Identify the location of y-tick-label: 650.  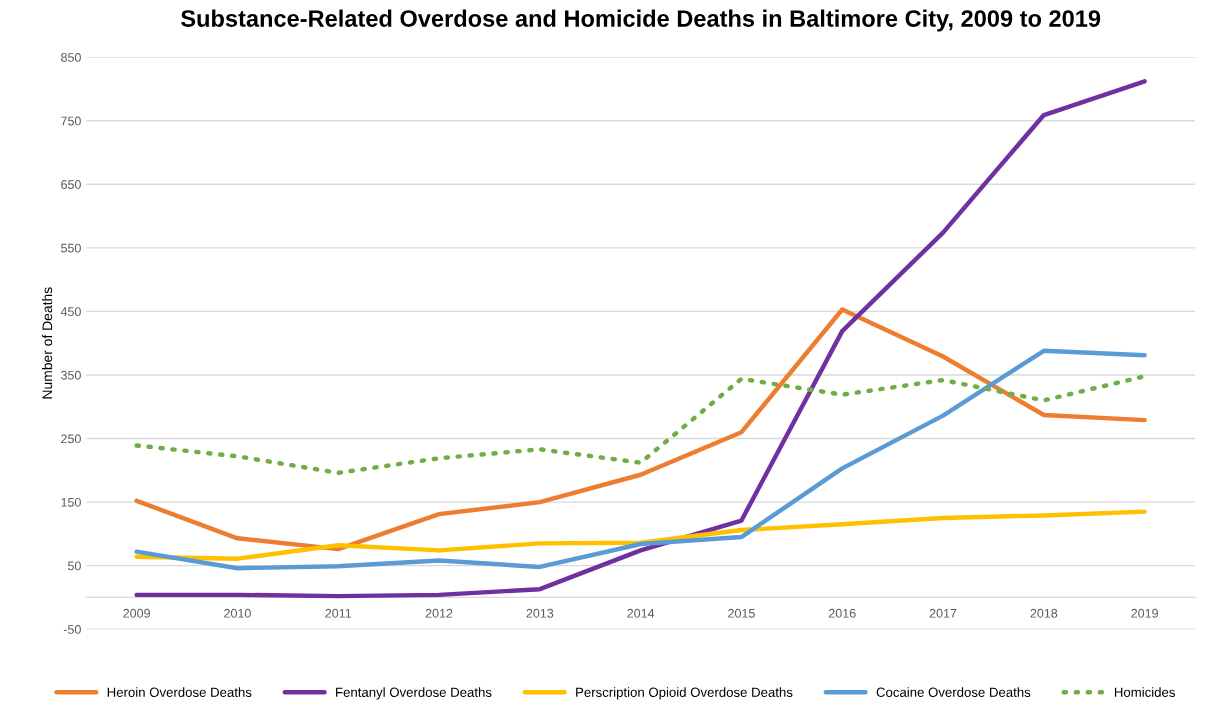
(71, 184).